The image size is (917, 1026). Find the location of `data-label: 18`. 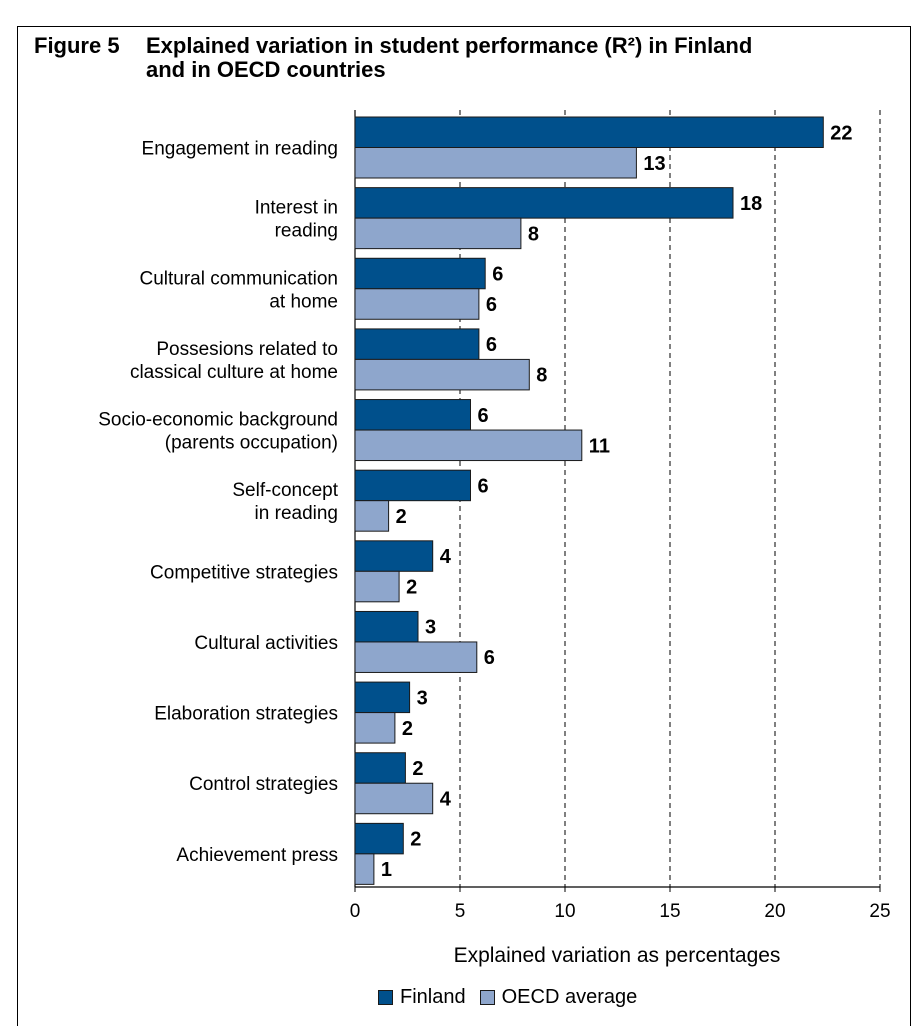

data-label: 18 is located at coordinates (751, 204).